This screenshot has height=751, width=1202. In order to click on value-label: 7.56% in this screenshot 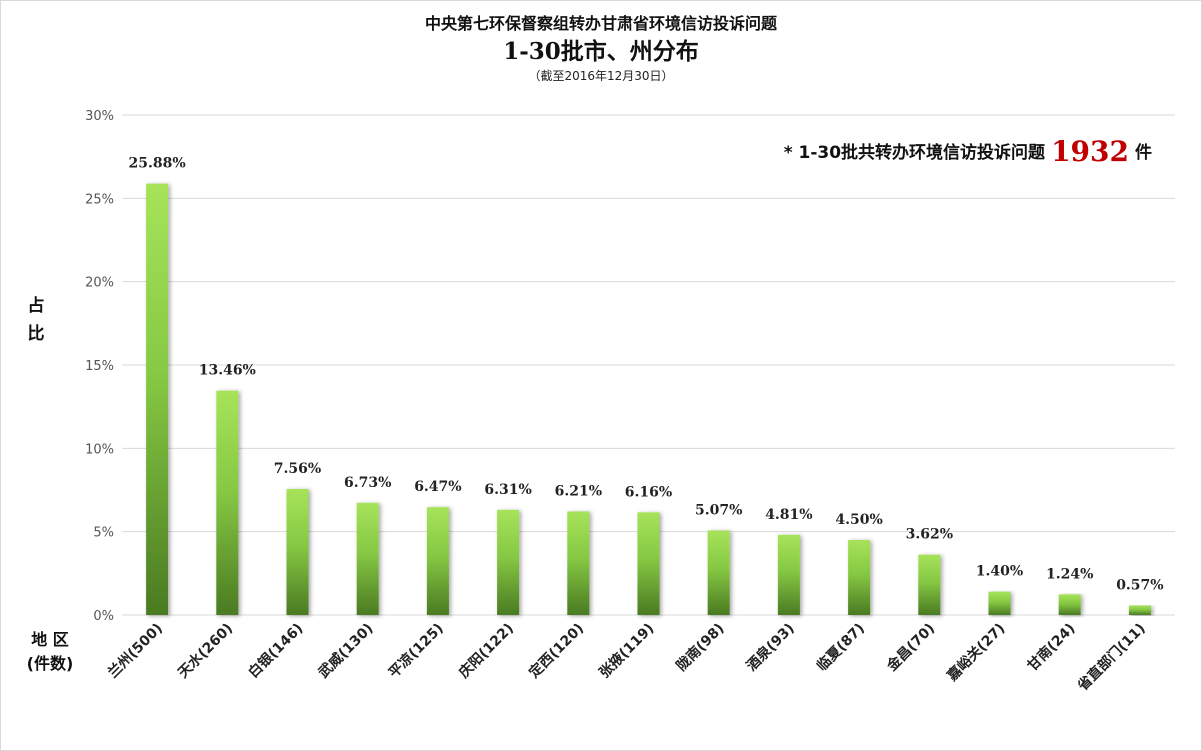, I will do `click(297, 469)`.